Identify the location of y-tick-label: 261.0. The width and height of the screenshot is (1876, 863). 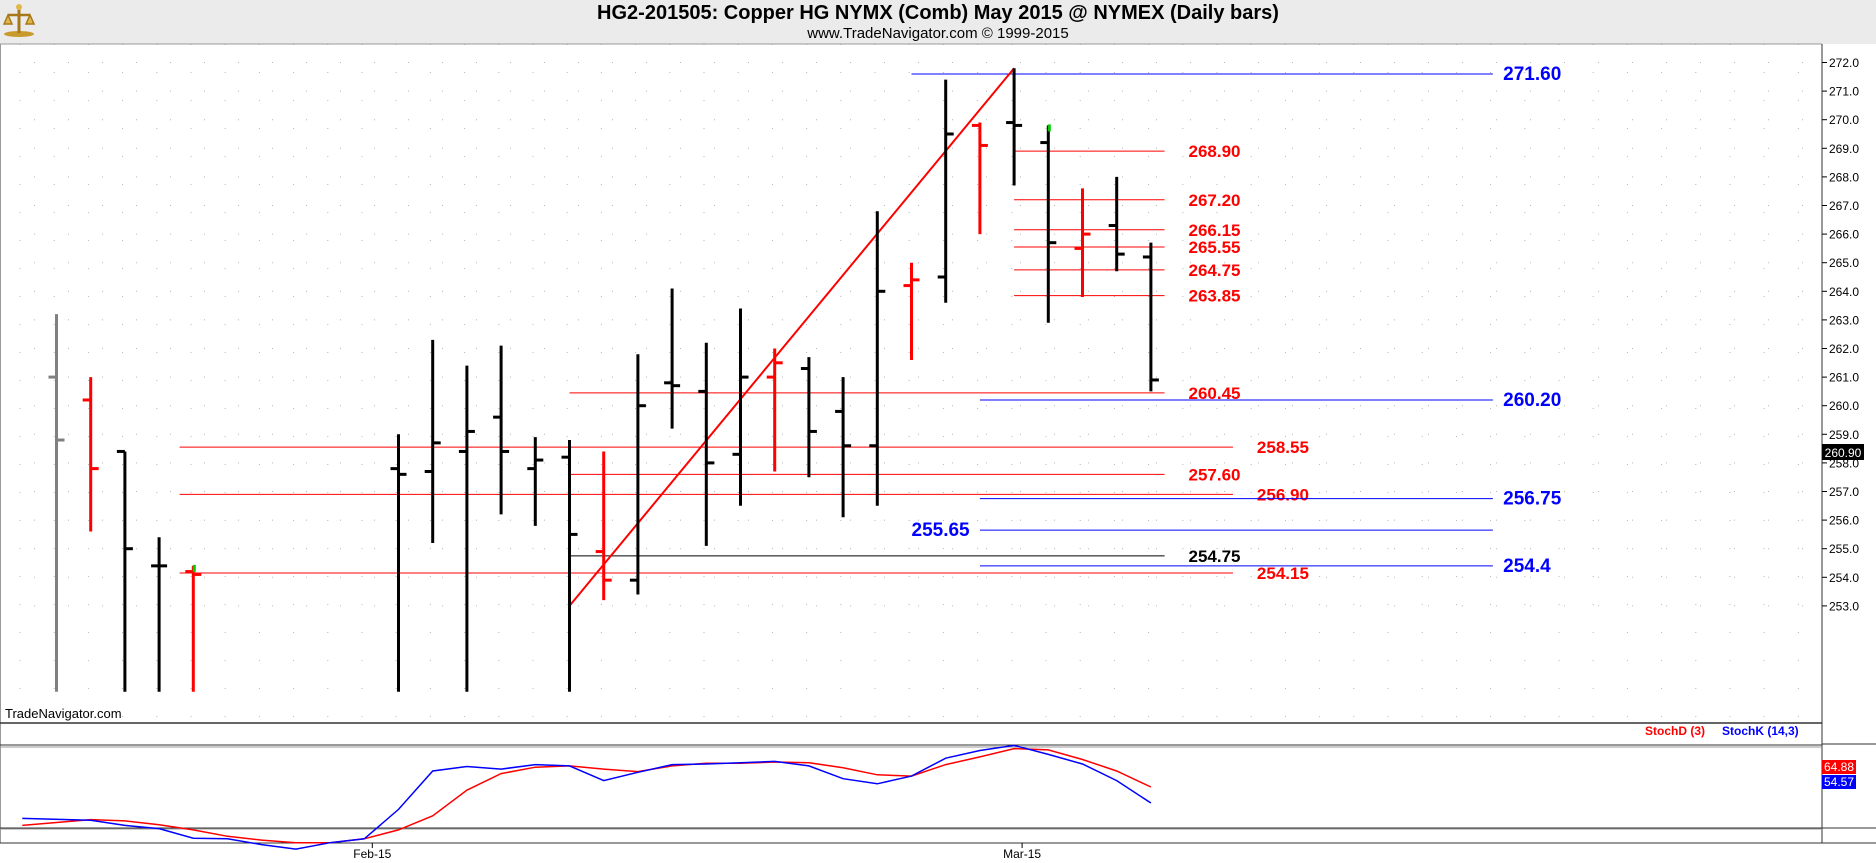
(1844, 378).